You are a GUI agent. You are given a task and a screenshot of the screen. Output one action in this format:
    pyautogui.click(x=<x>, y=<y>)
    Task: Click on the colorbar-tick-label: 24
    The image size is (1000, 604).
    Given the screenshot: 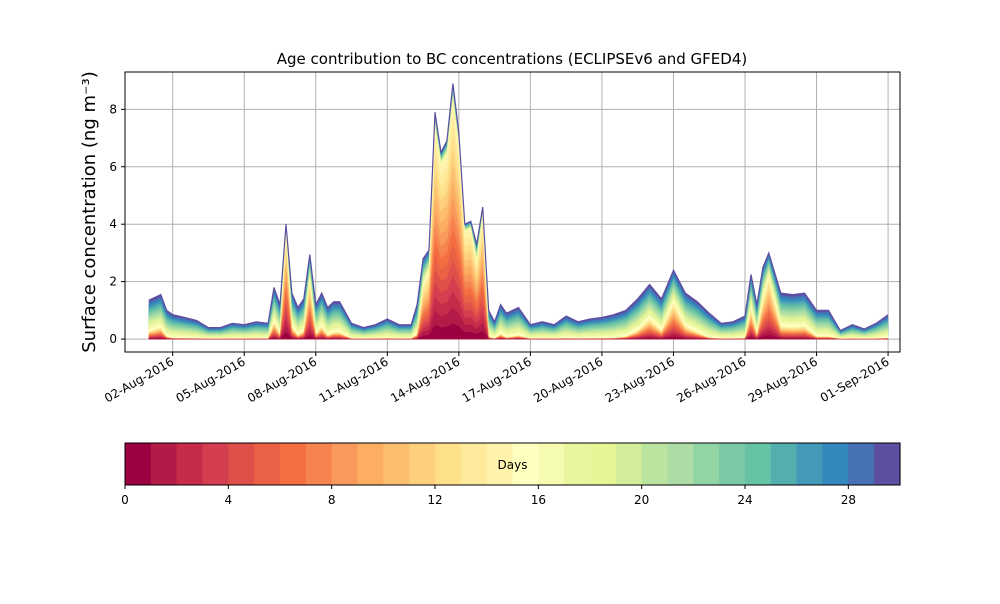 What is the action you would take?
    pyautogui.click(x=744, y=500)
    